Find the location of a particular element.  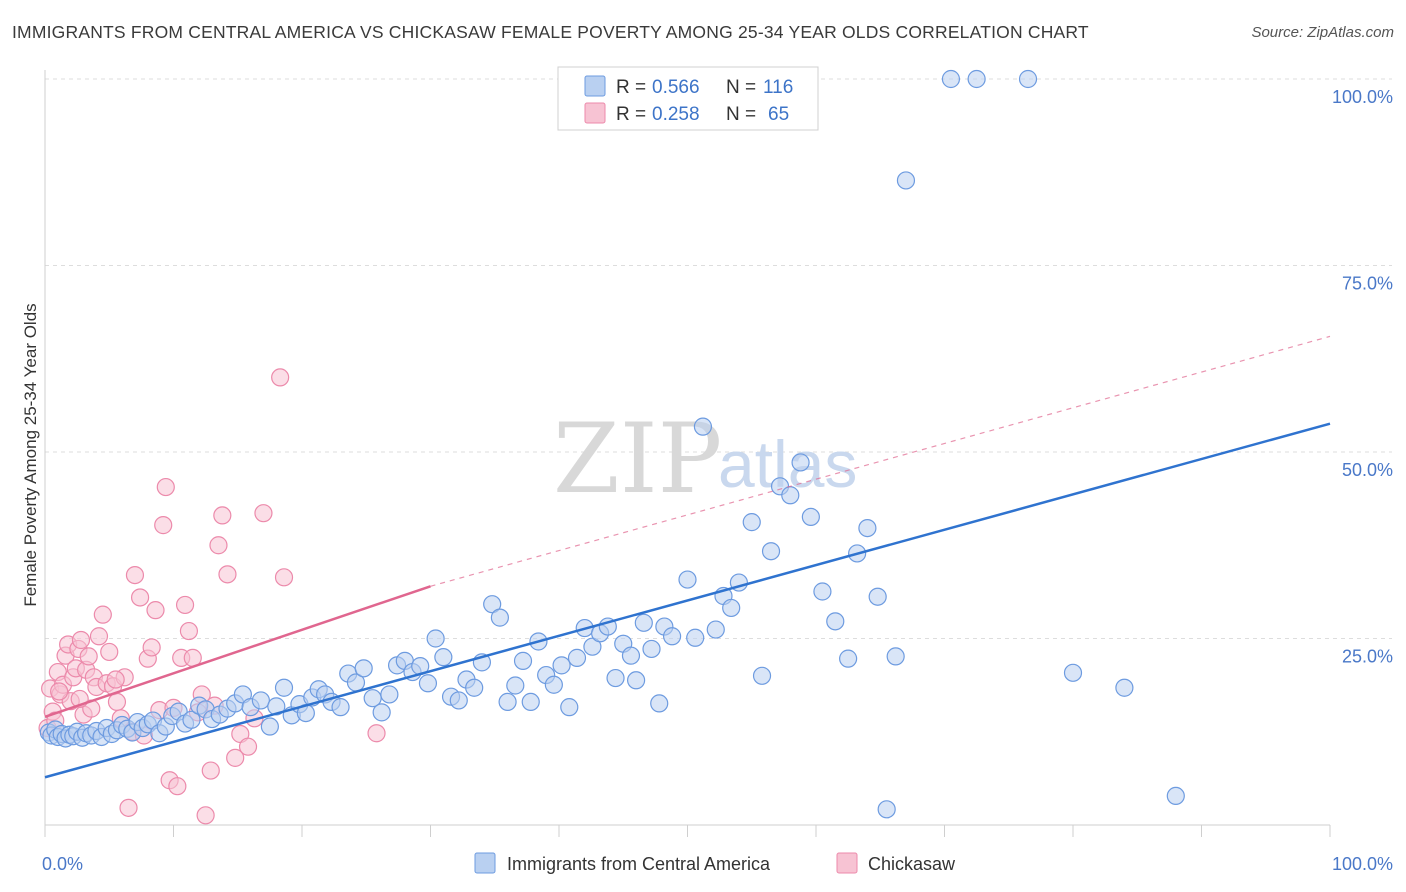

legend-n-label-1: N = is located at coordinates (741, 87).